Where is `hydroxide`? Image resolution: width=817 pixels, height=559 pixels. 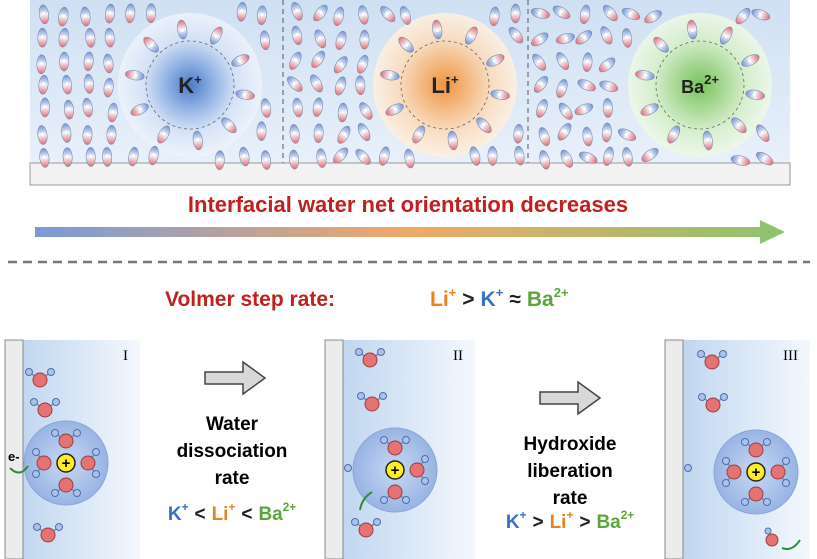
hydroxide is located at coordinates (772, 540).